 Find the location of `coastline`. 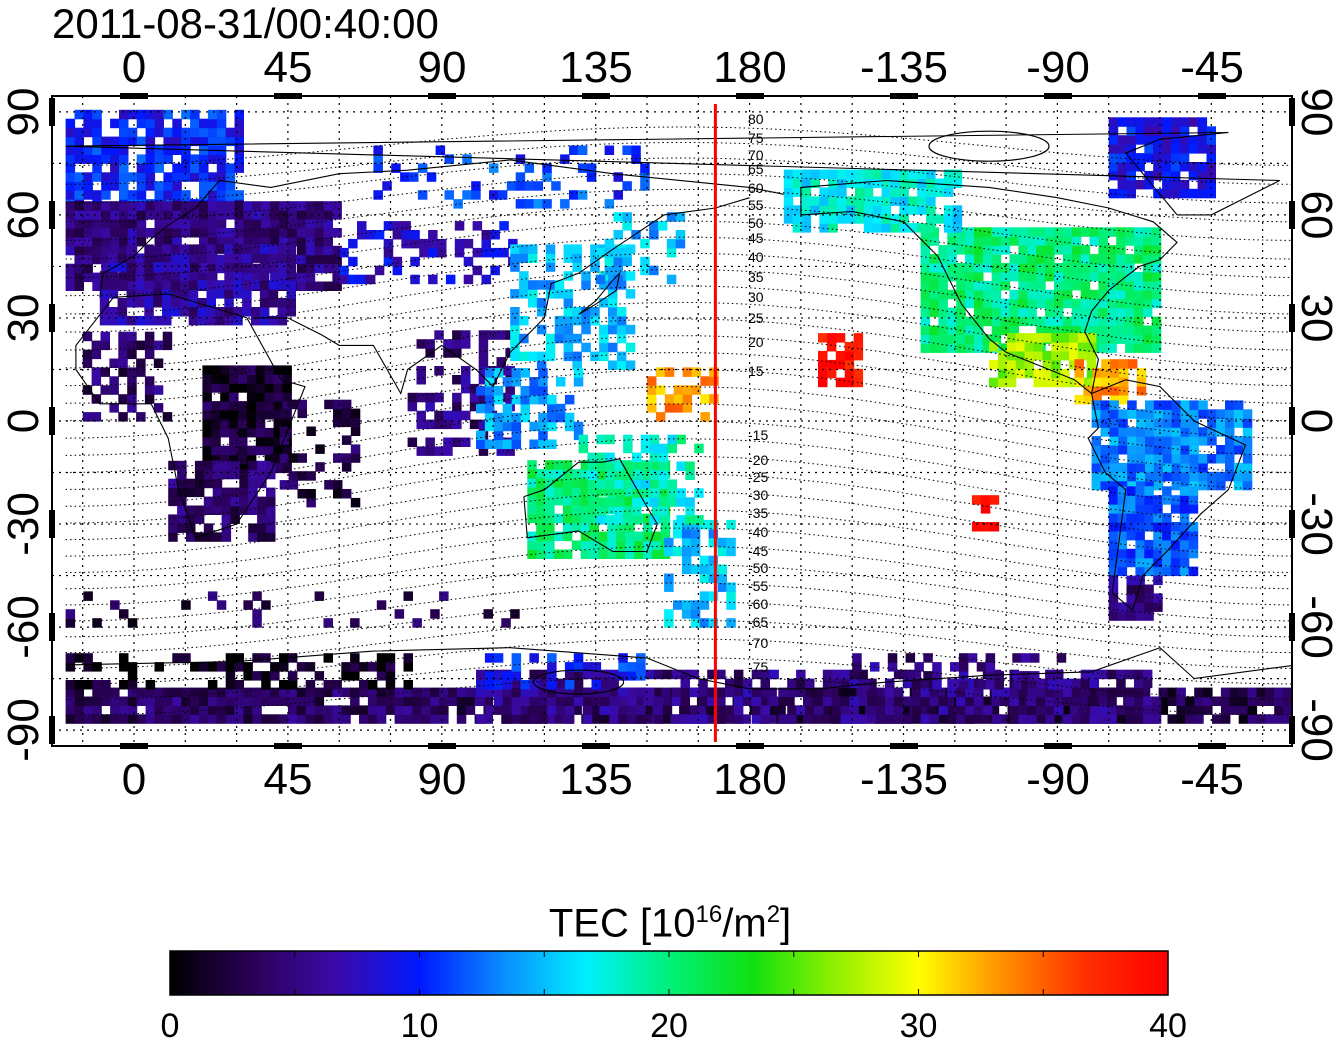

coastline is located at coordinates (590, 505).